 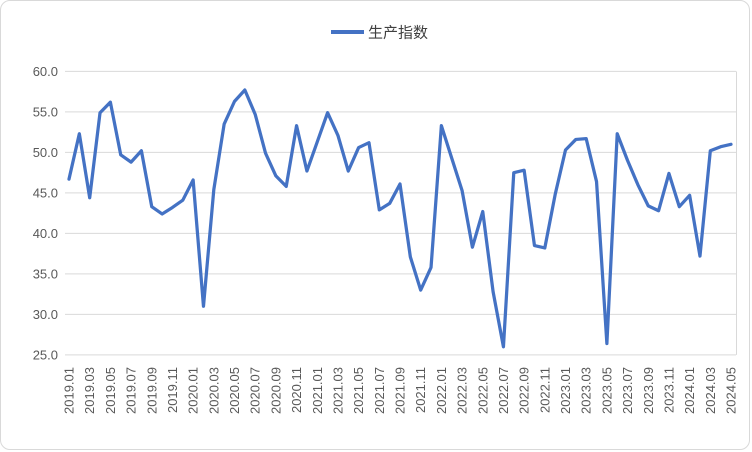 What do you see at coordinates (45, 192) in the screenshot?
I see `y-tick-label: 45.0` at bounding box center [45, 192].